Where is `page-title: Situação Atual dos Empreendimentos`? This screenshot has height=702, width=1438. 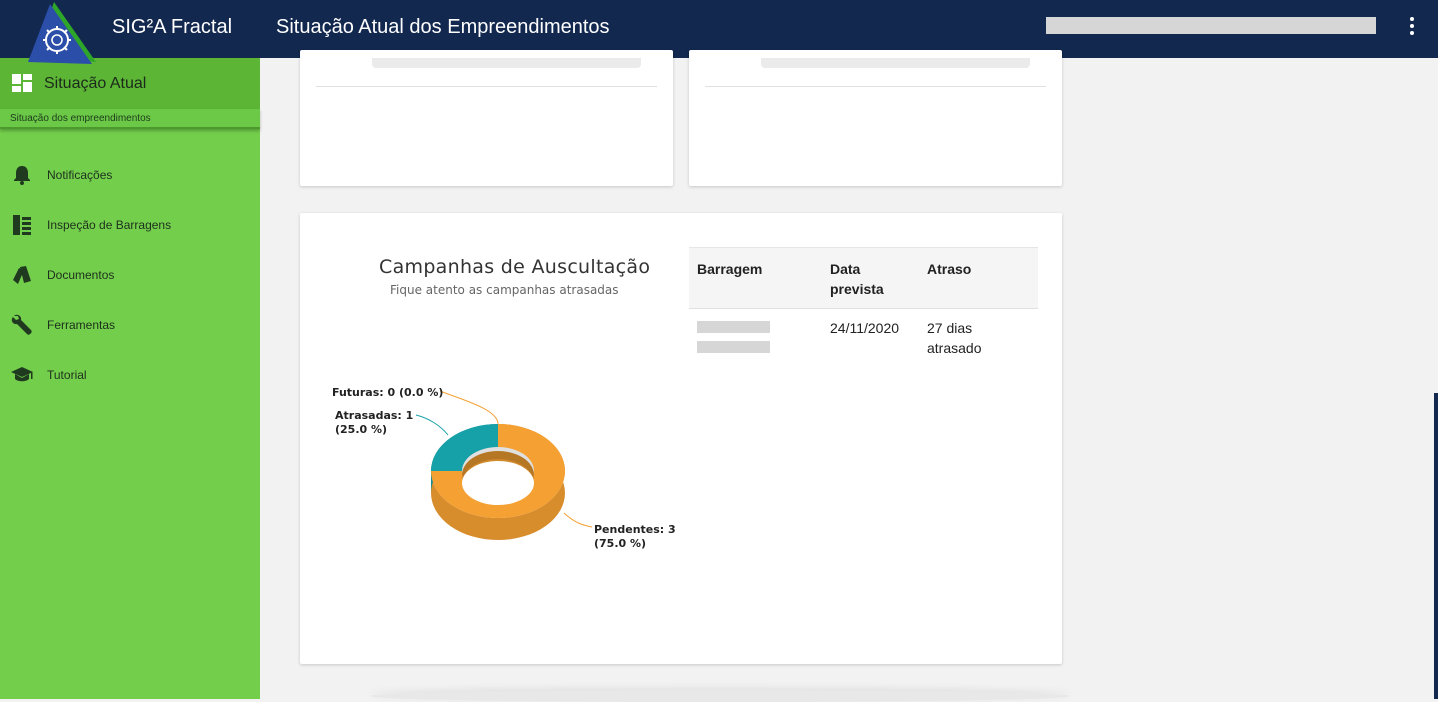 page-title: Situação Atual dos Empreendimentos is located at coordinates (443, 27).